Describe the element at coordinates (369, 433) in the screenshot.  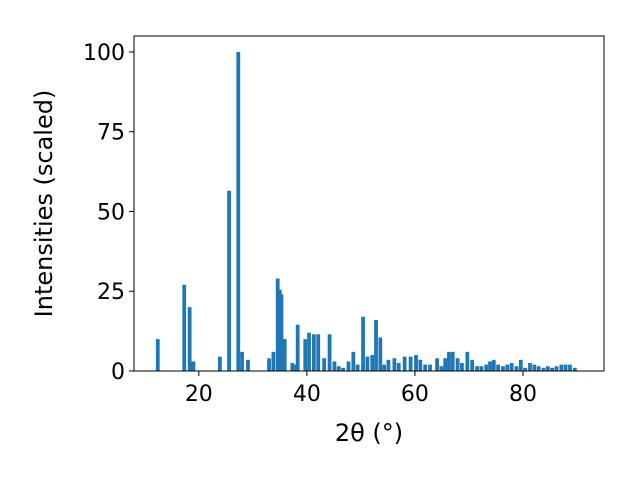
I see `x-axis-label: 2θ (°)` at that location.